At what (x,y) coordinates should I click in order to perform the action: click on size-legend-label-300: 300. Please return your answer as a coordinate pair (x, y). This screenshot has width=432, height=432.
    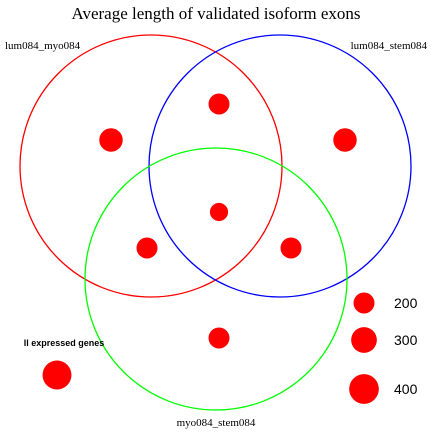
    Looking at the image, I should click on (406, 340).